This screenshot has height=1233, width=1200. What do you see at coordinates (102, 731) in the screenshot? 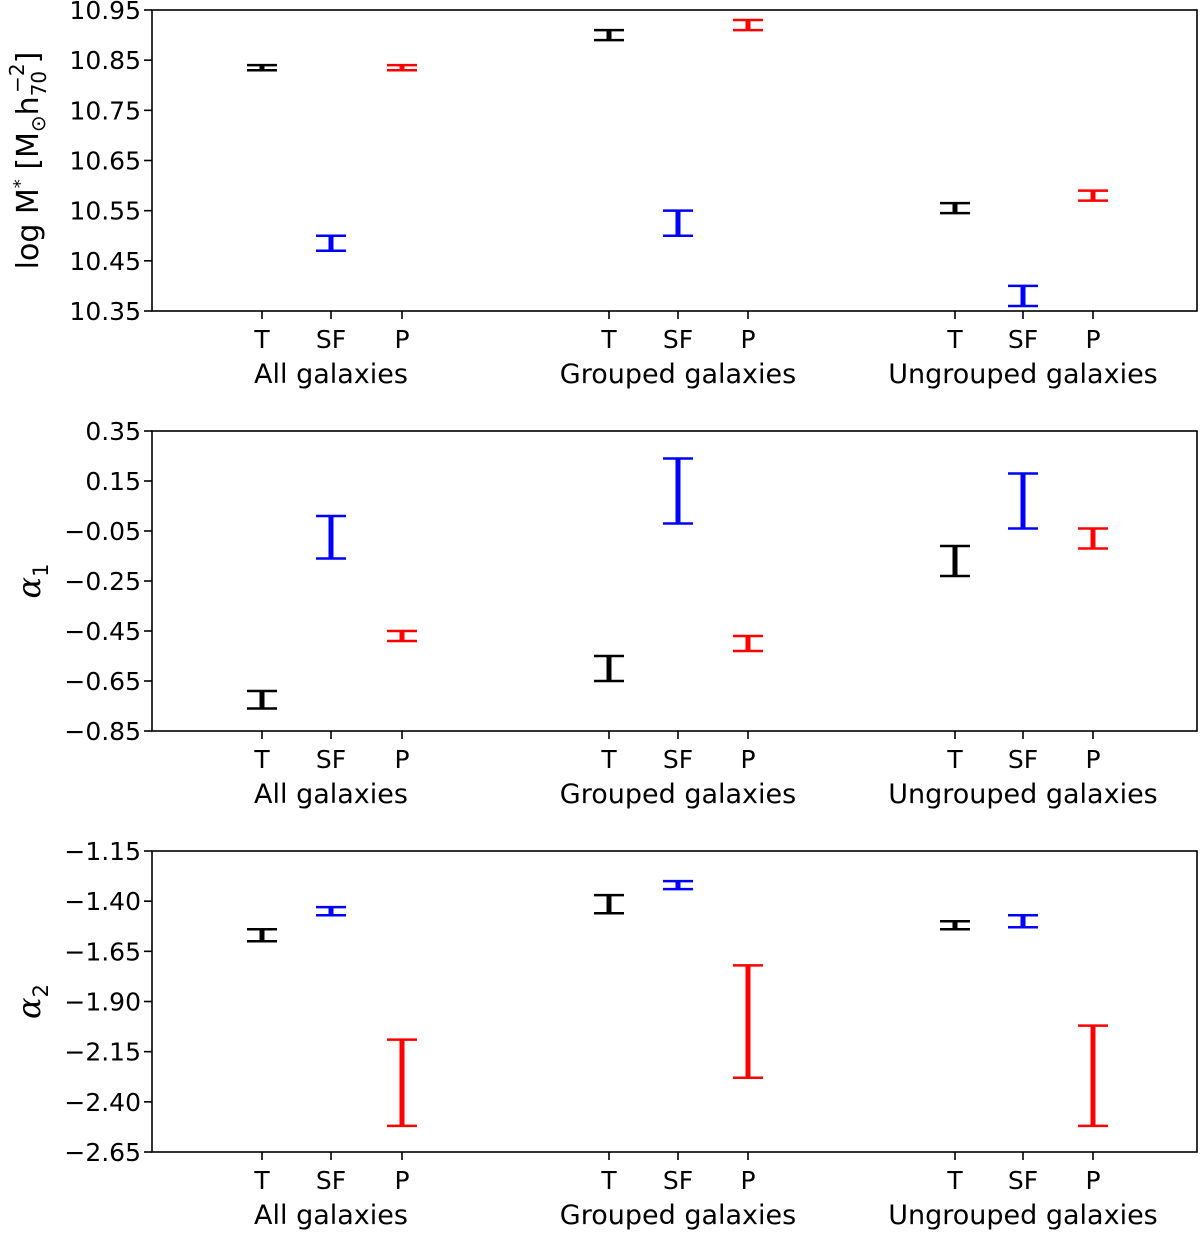
I see `y-tick-label: −0.85` at bounding box center [102, 731].